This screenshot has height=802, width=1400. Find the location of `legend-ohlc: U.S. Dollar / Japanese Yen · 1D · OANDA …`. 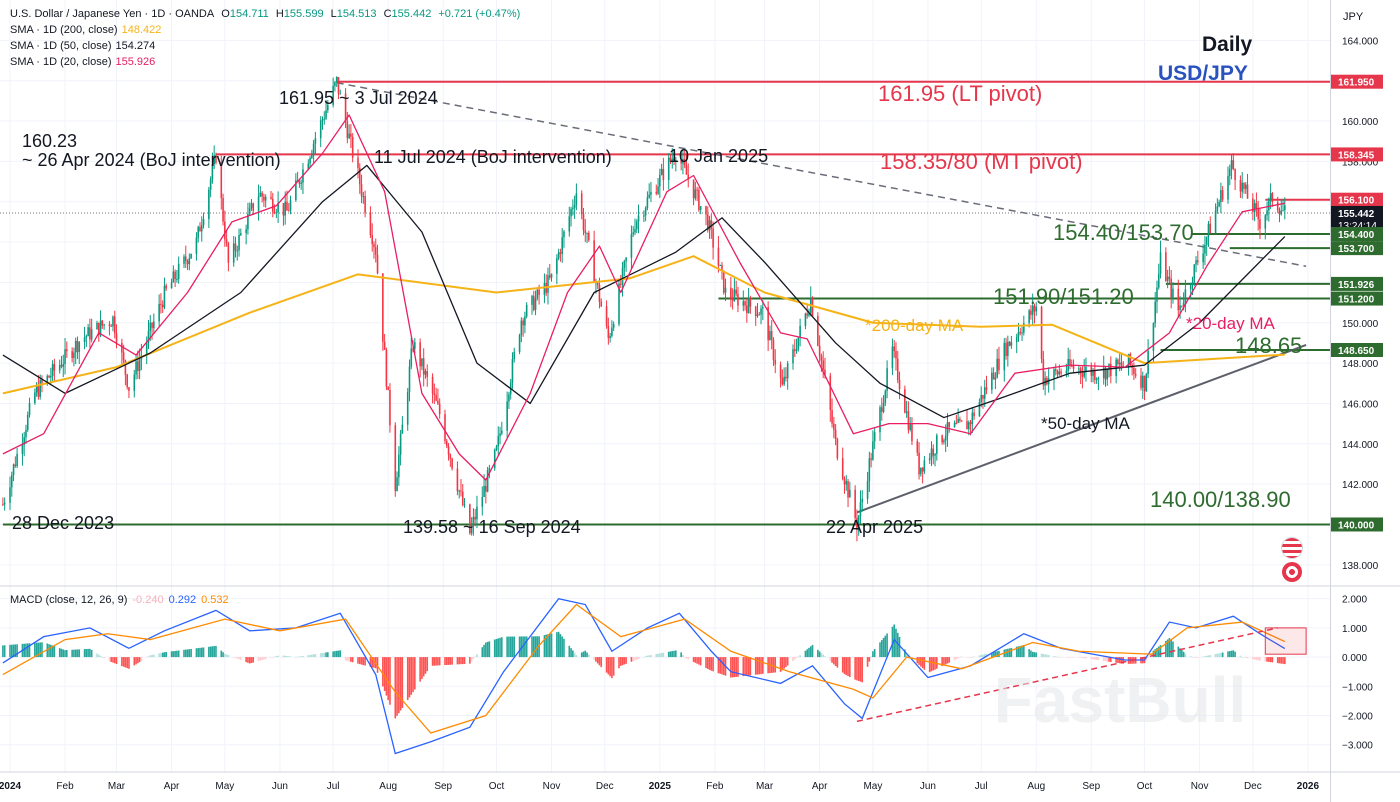

legend-ohlc: U.S. Dollar / Japanese Yen · 1D · OANDA … is located at coordinates (267, 14).